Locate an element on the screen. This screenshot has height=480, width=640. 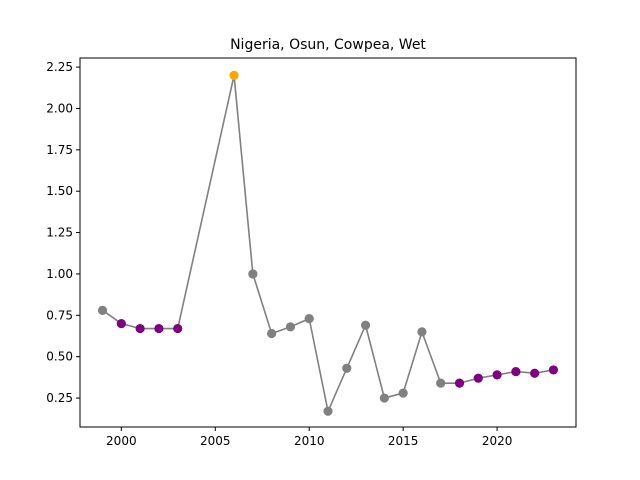
data-point-2023 is located at coordinates (553, 370).